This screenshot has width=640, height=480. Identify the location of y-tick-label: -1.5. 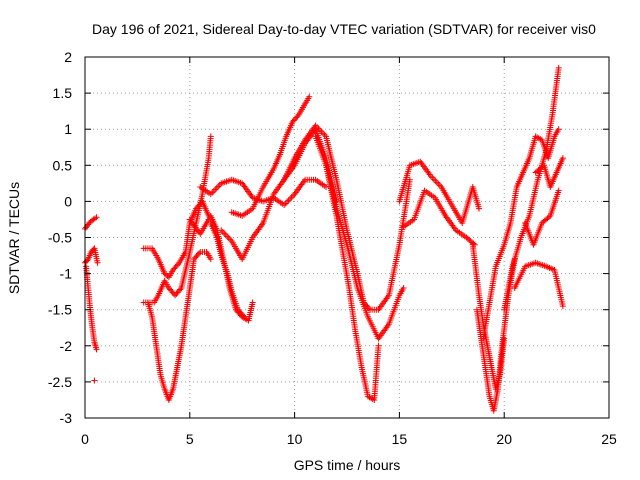
(60, 310).